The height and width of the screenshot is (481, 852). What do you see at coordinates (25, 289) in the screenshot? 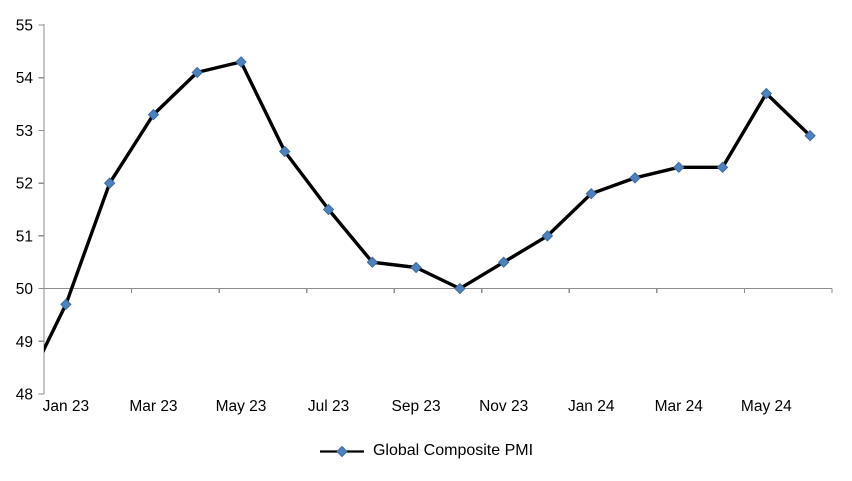
I see `y-axis-tick-label: 50` at bounding box center [25, 289].